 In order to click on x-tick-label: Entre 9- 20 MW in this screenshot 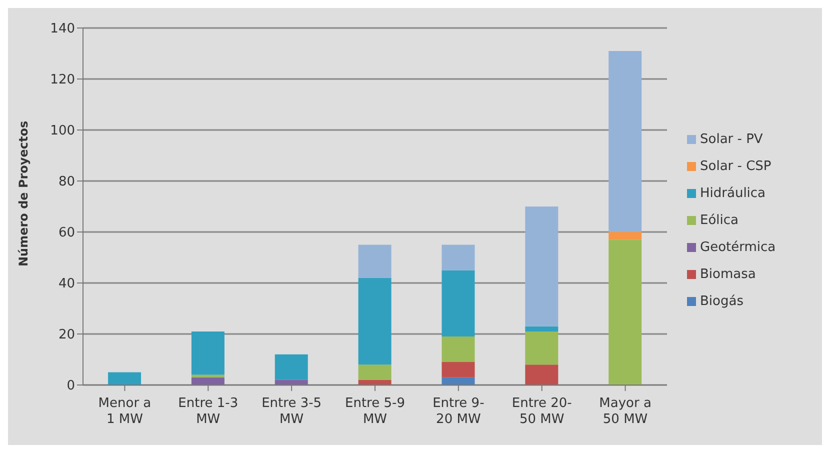, I will do `click(458, 411)`.